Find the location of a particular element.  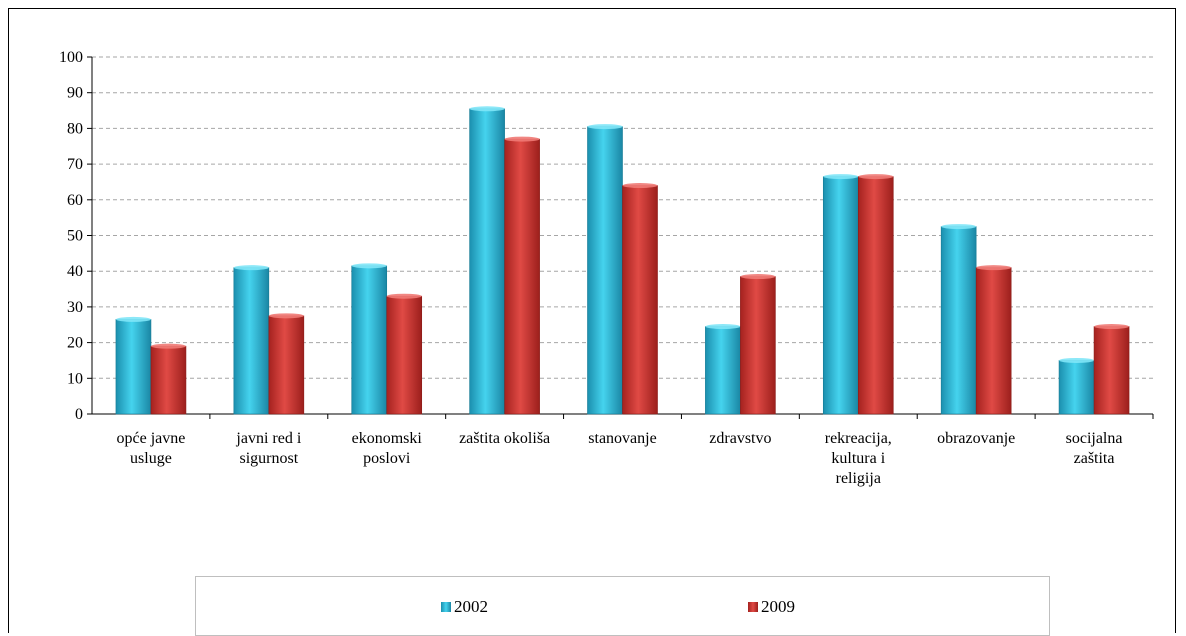

x-category-label-3: zaštita okoliša is located at coordinates (504, 438).